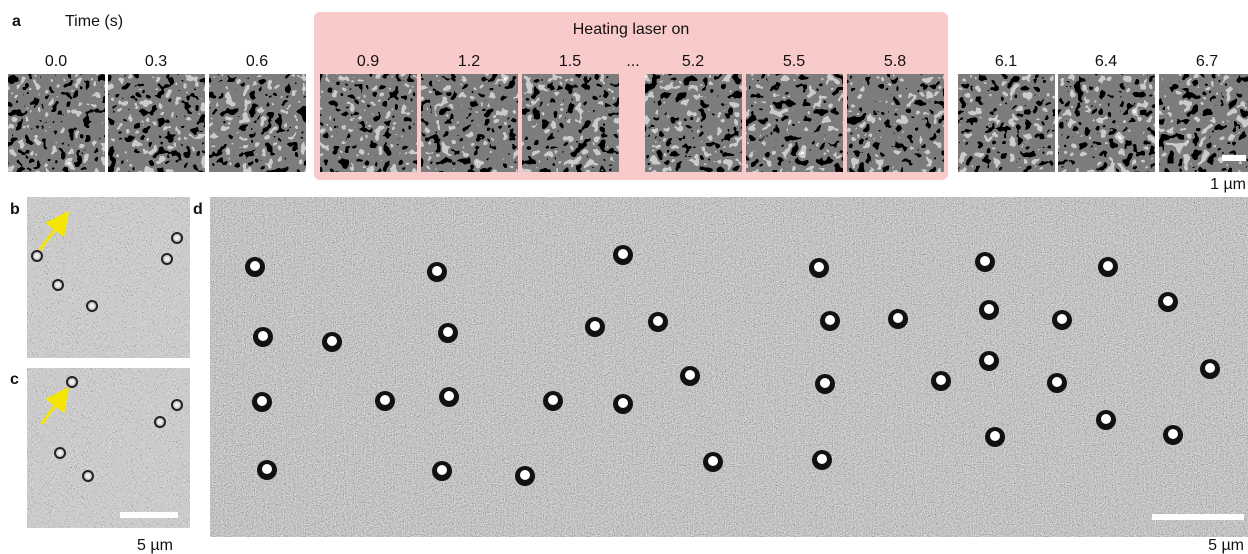 This screenshot has width=1248, height=554. What do you see at coordinates (56, 61) in the screenshot?
I see `time-label: 0.0` at bounding box center [56, 61].